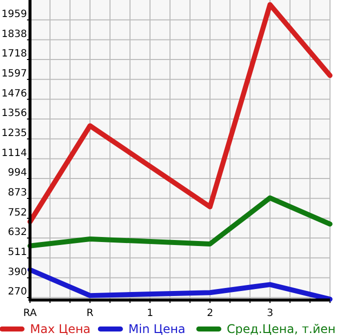 This screenshot has height=335, width=345. I want to click on x-tick-label: R, so click(90, 313).